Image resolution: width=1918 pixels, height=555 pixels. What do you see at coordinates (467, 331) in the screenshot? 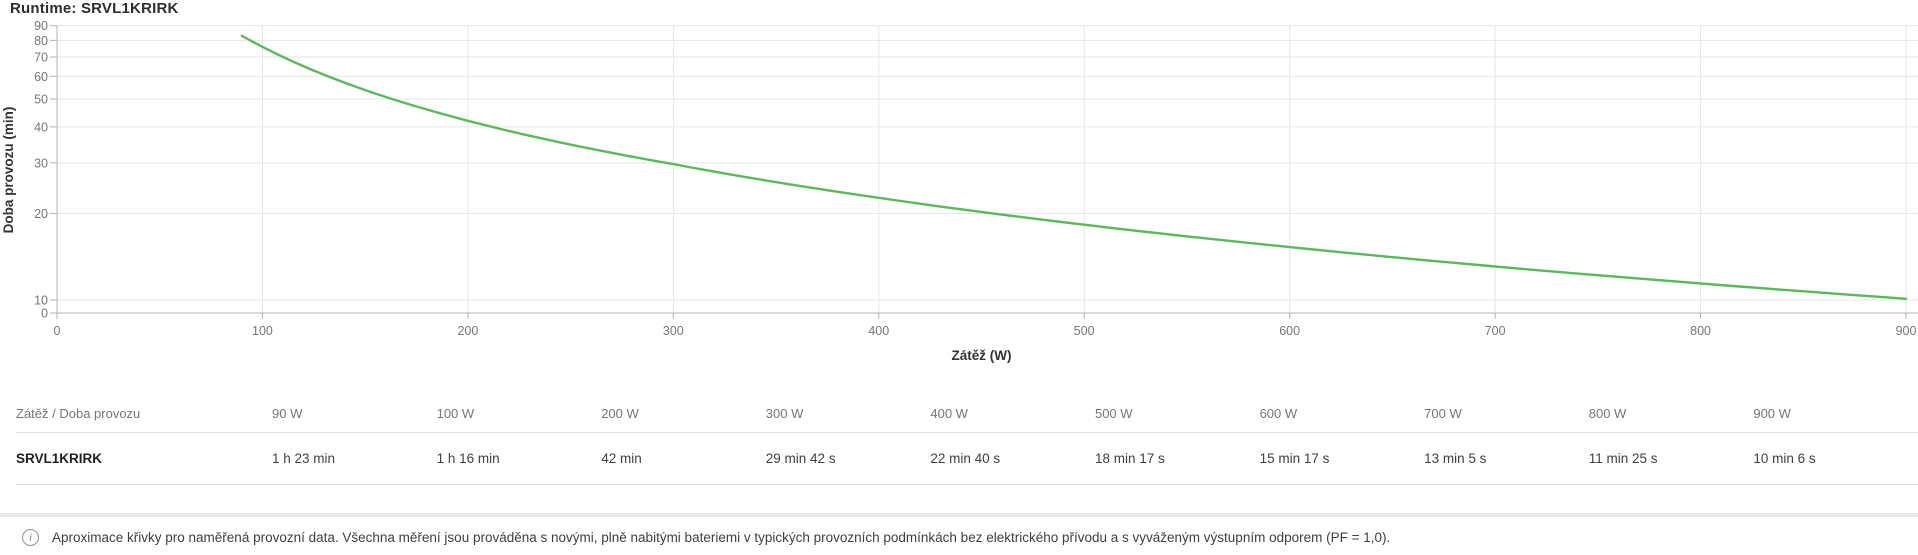
I see `x-tick-label: 200` at bounding box center [467, 331].